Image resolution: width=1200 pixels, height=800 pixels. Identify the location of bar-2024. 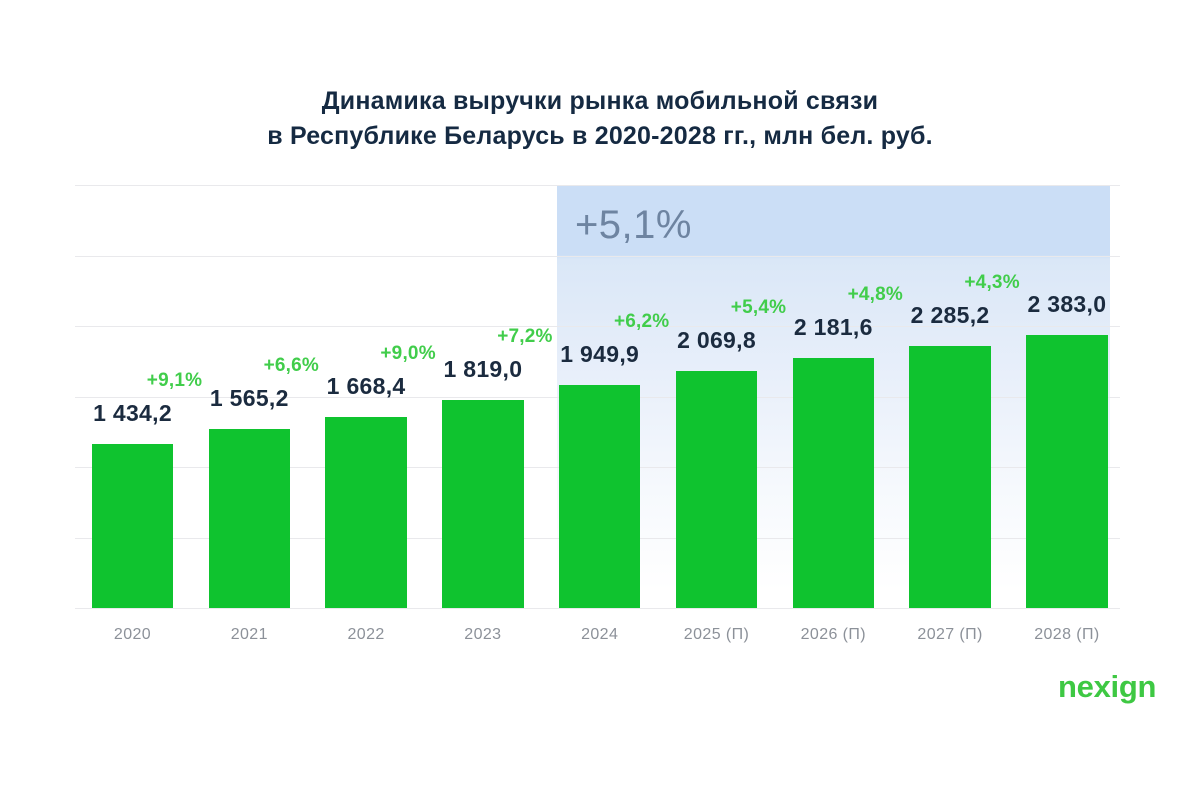
(599, 496).